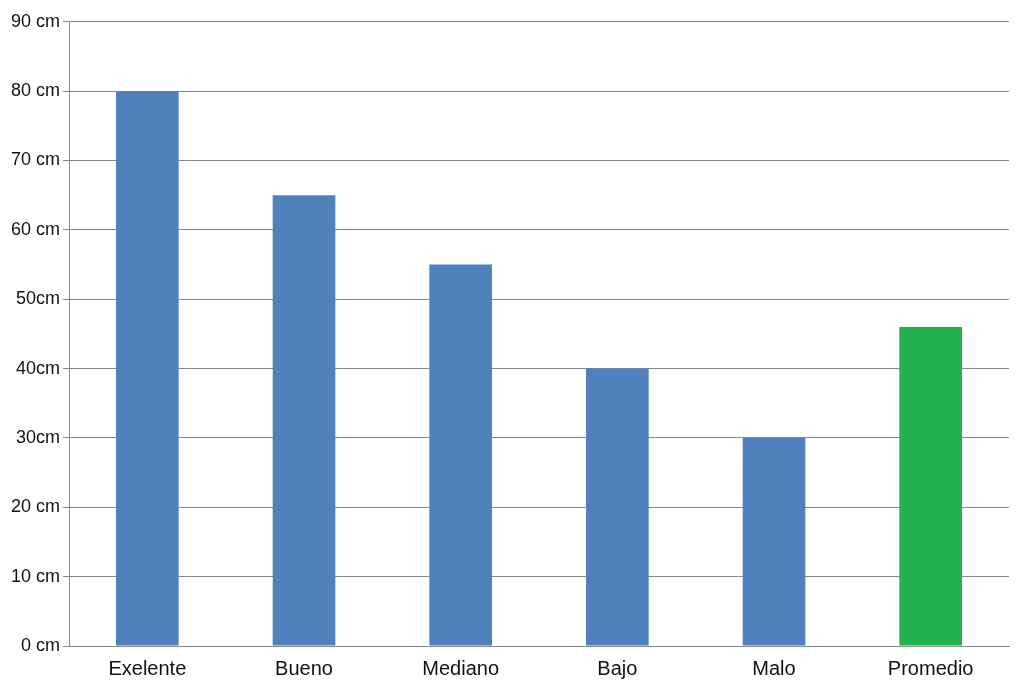 The width and height of the screenshot is (1021, 692). Describe the element at coordinates (35, 20) in the screenshot. I see `y-tick-label: 90 cm` at that location.